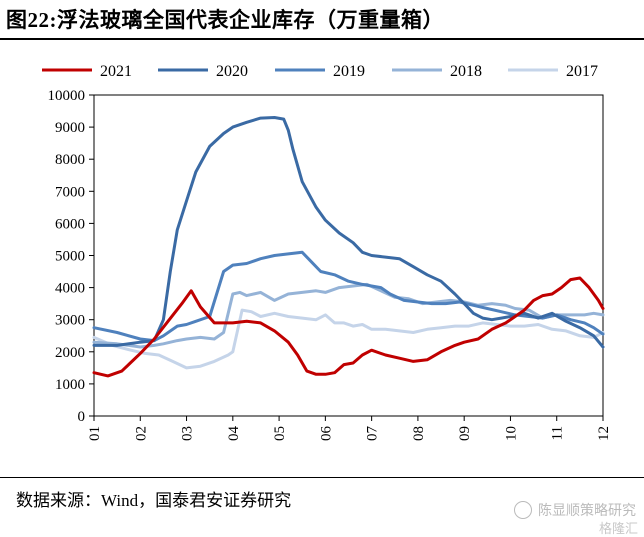 Image resolution: width=644 pixels, height=537 pixels. What do you see at coordinates (349, 71) in the screenshot?
I see `legend-label-2019: 2019` at bounding box center [349, 71].